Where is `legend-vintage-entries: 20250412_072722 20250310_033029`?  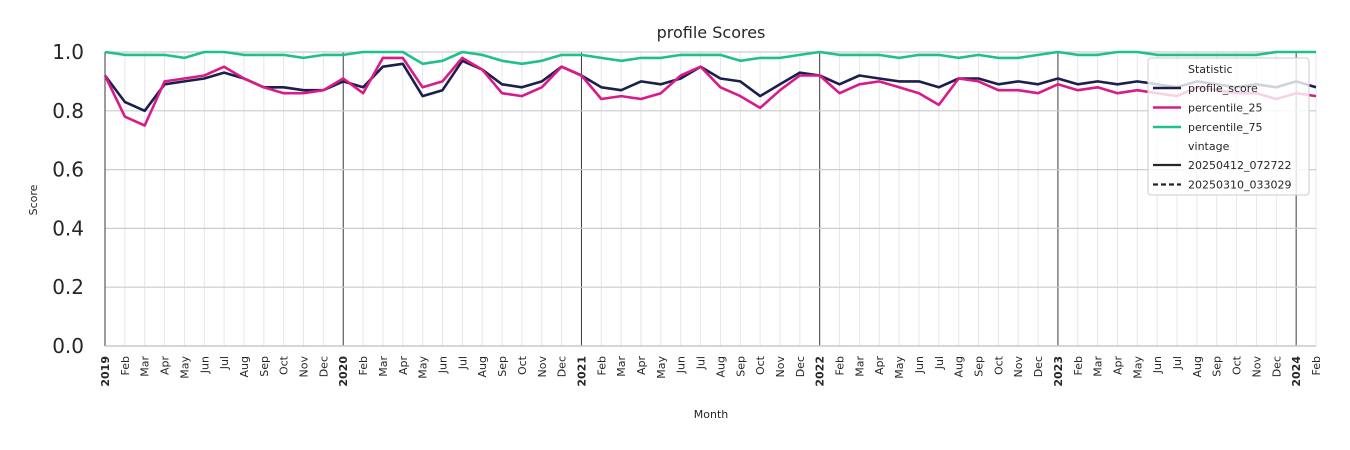 legend-vintage-entries: 20250412_072722 20250310_033029 is located at coordinates (1222, 175).